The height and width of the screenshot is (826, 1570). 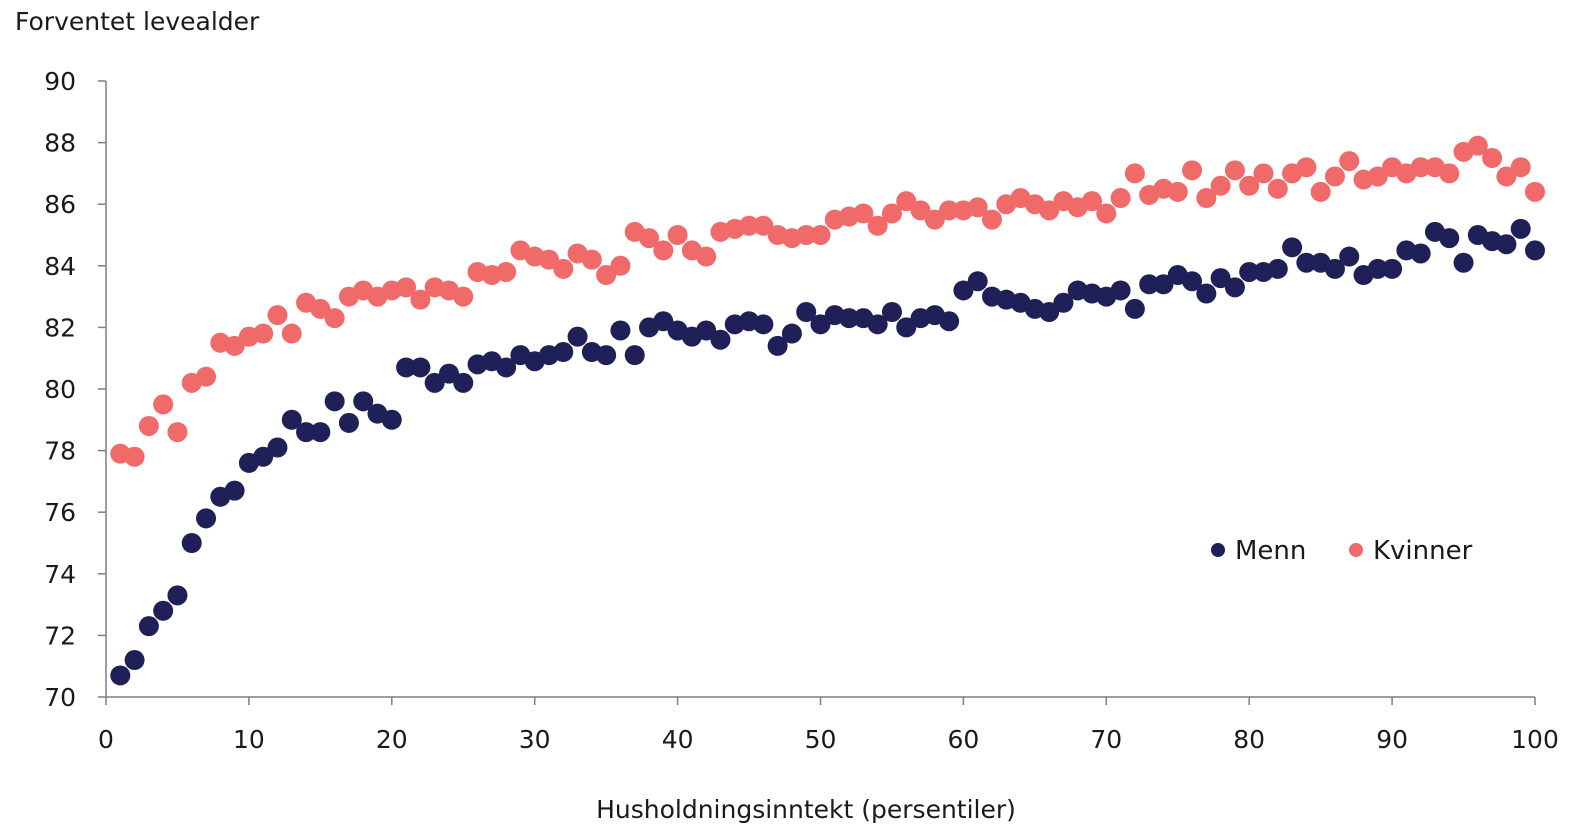 What do you see at coordinates (60, 266) in the screenshot?
I see `y-tick-label: 84` at bounding box center [60, 266].